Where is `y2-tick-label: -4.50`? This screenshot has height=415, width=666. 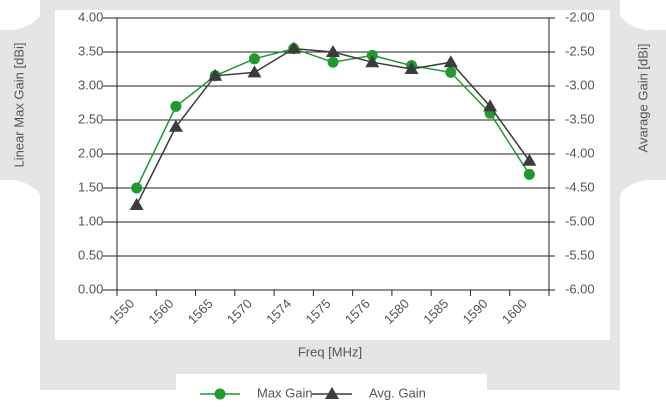
y2-tick-label: -4.50 is located at coordinates (580, 186).